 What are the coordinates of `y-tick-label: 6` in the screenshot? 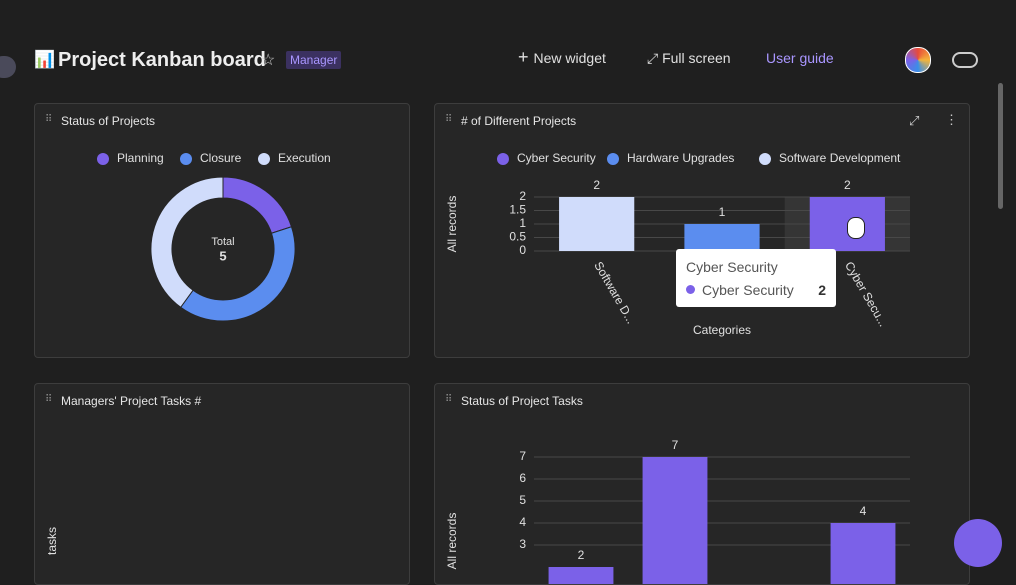 It's located at (522, 478).